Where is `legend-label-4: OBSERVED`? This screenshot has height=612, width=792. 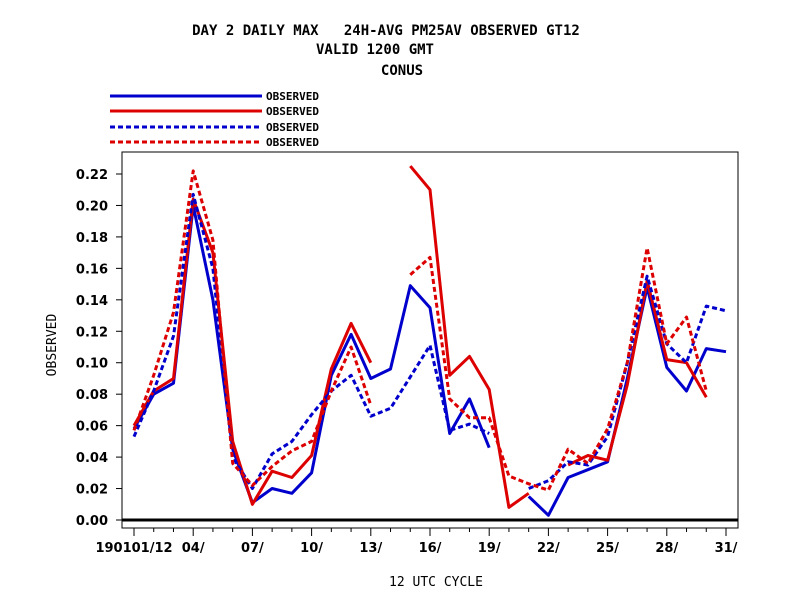
legend-label-4: OBSERVED is located at coordinates (292, 142).